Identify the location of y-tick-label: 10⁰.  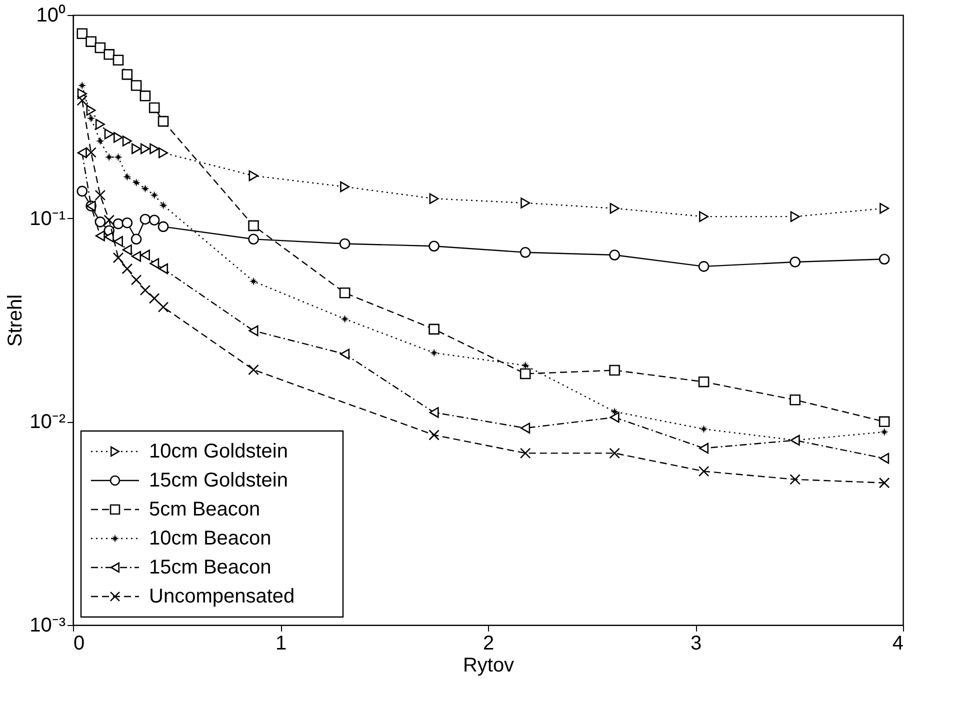
(51, 15).